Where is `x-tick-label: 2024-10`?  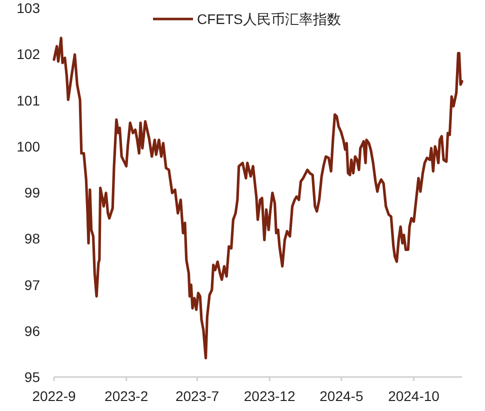 x-tick-label: 2024-10 is located at coordinates (414, 396).